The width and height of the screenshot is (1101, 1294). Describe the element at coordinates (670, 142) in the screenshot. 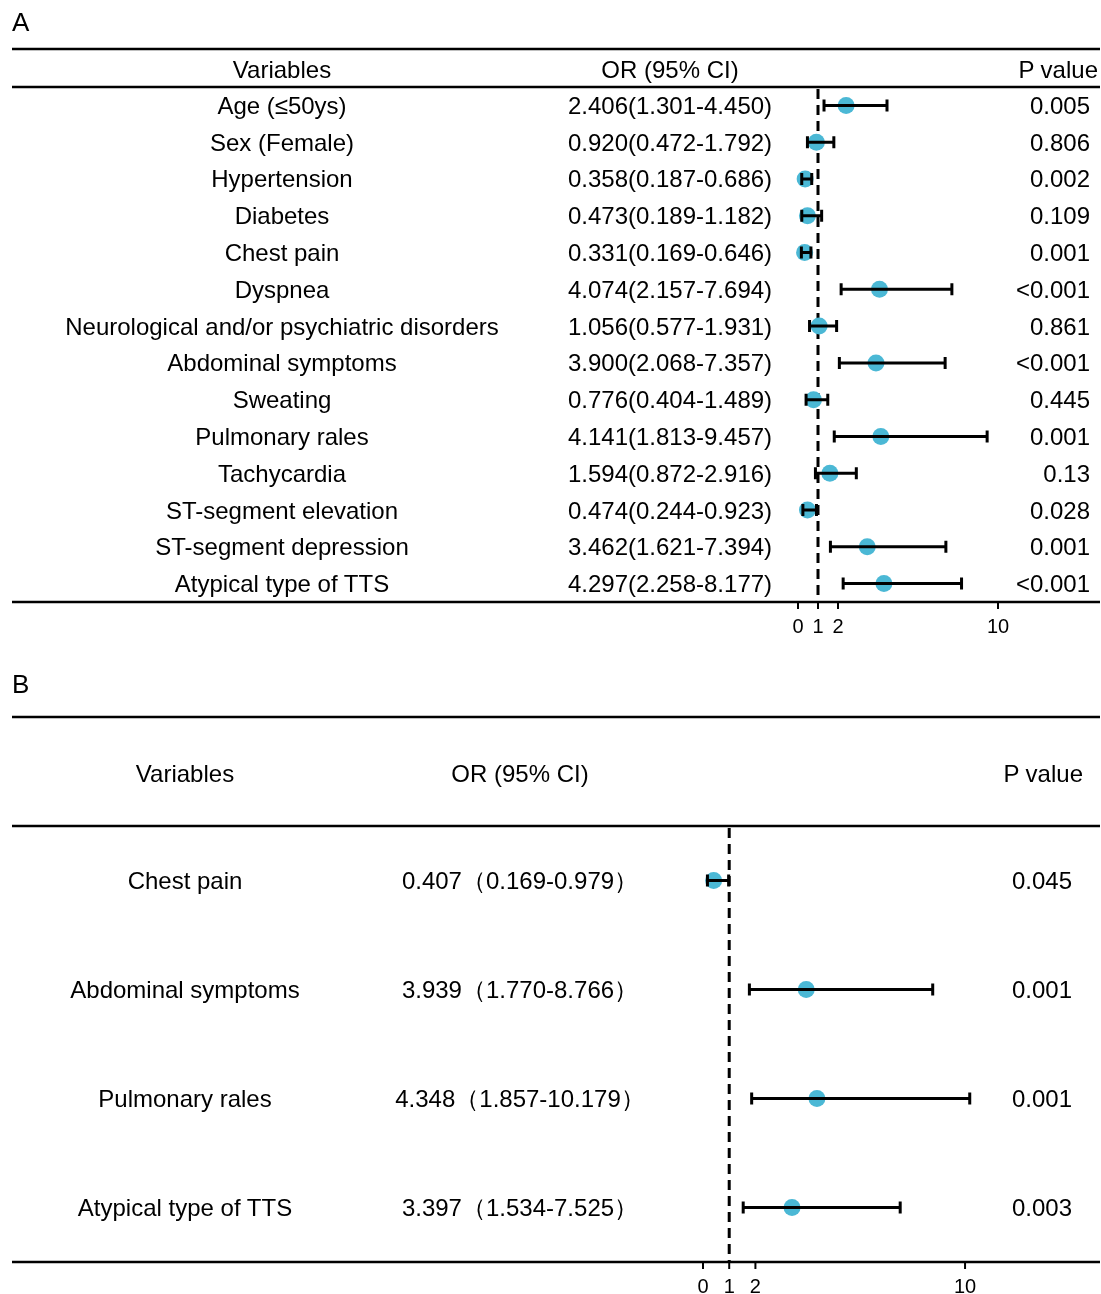

I see `annotation: 0.920(0.472-1.792)` at that location.